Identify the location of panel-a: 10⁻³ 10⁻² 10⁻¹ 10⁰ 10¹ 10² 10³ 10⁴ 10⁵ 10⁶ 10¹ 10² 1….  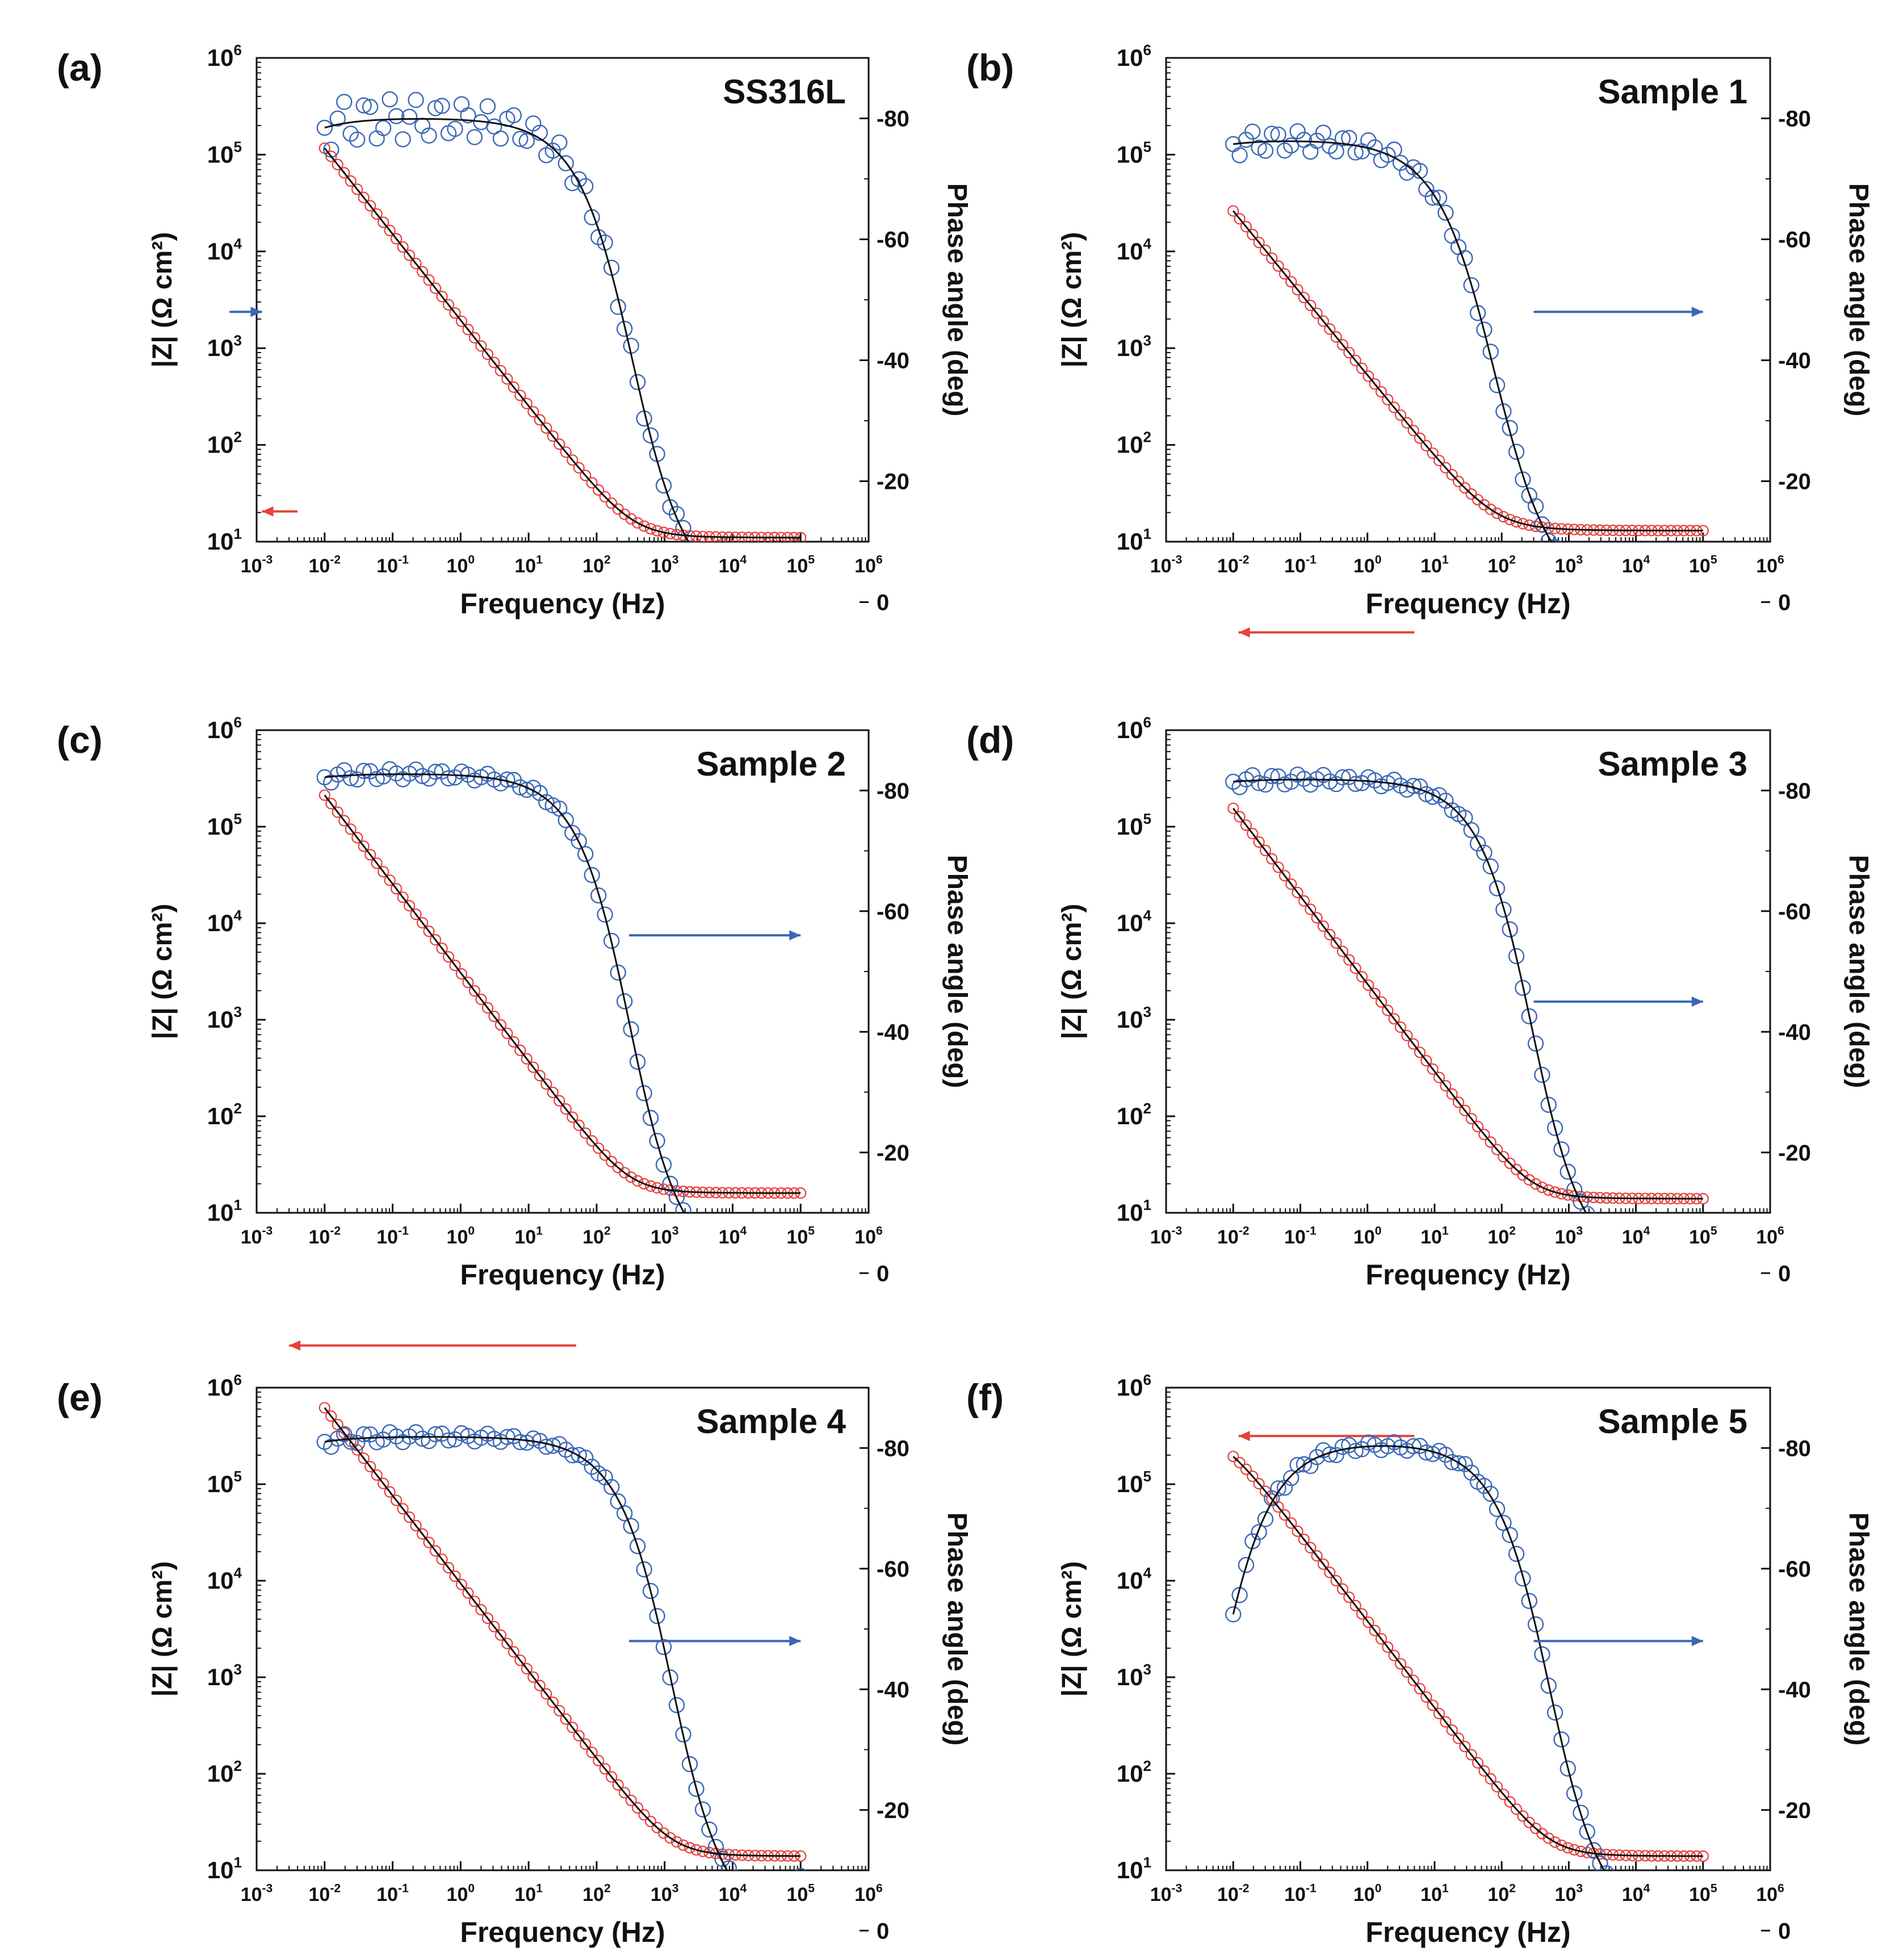
(514, 330).